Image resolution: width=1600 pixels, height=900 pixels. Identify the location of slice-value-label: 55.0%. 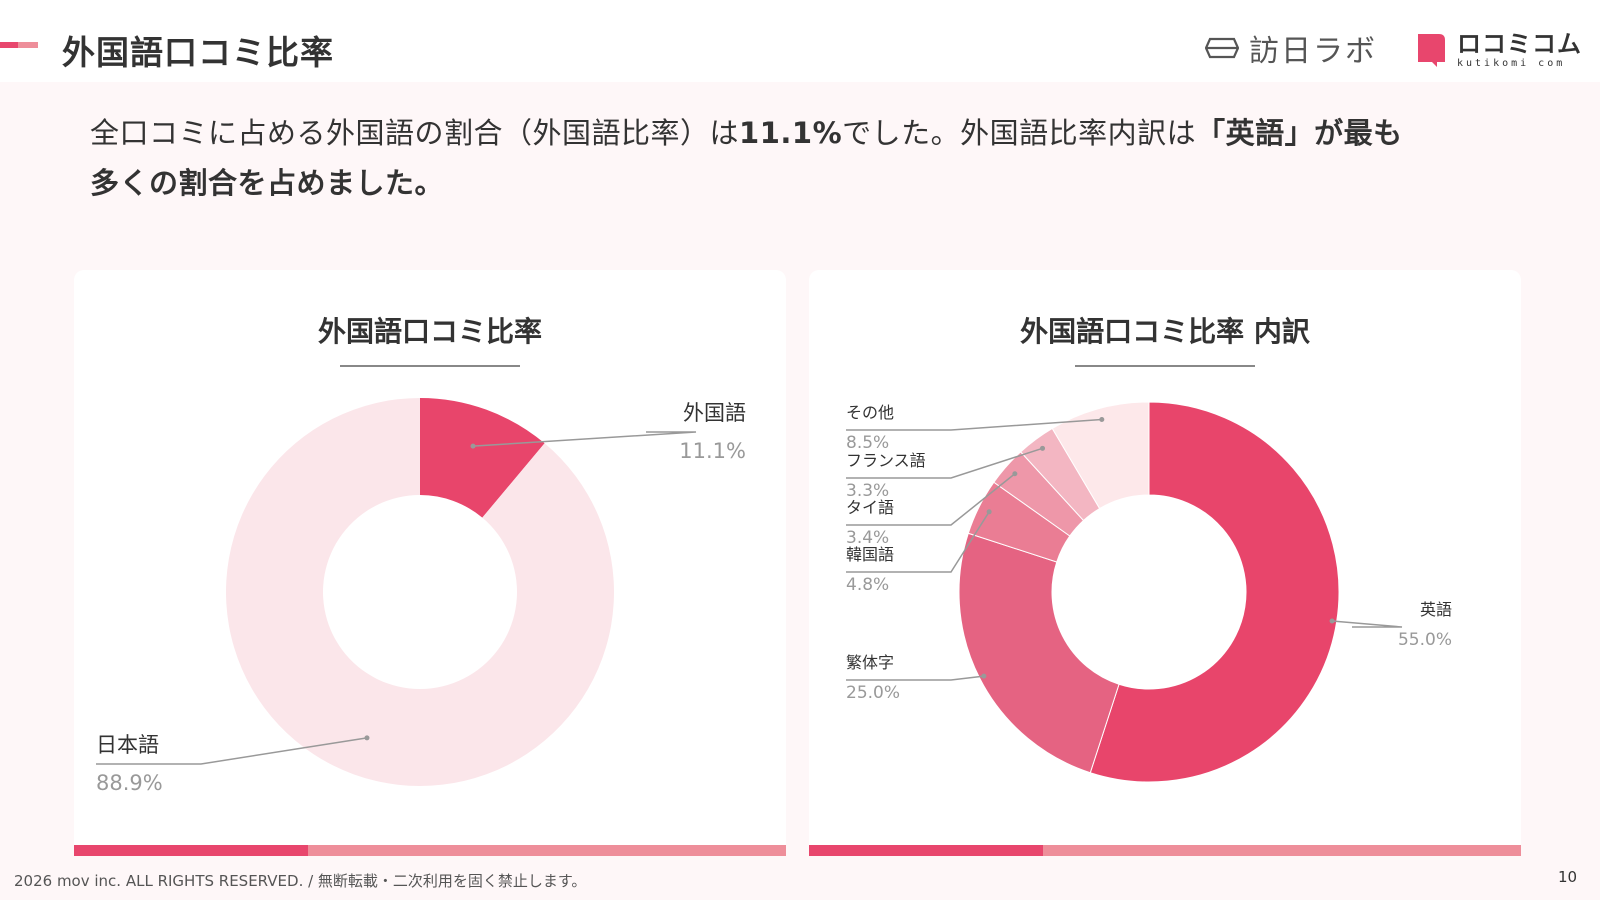
(1425, 640).